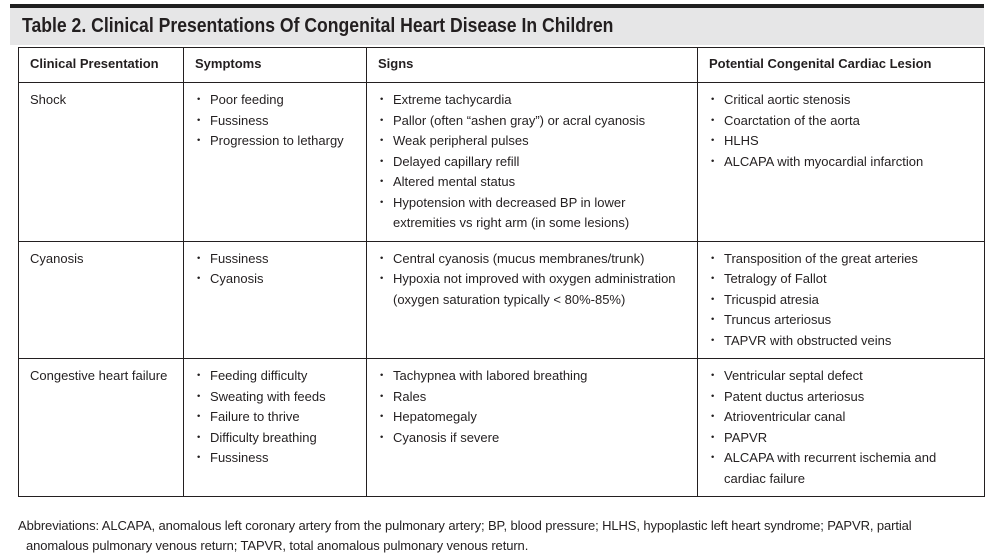 The width and height of the screenshot is (992, 556). Describe the element at coordinates (534, 100) in the screenshot. I see `bullet-item: Extreme tachycardia` at that location.